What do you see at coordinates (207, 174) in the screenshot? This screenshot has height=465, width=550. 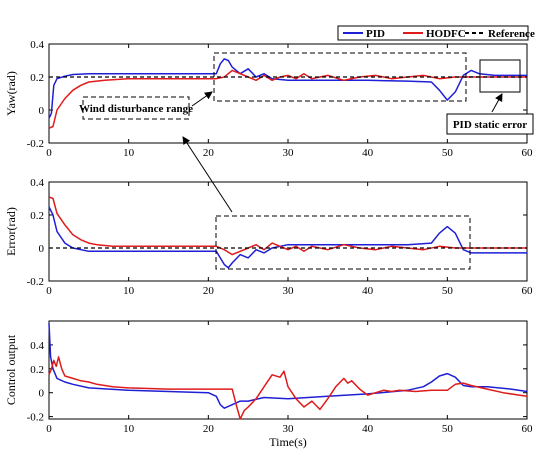 I see `wind-arrow-middle` at bounding box center [207, 174].